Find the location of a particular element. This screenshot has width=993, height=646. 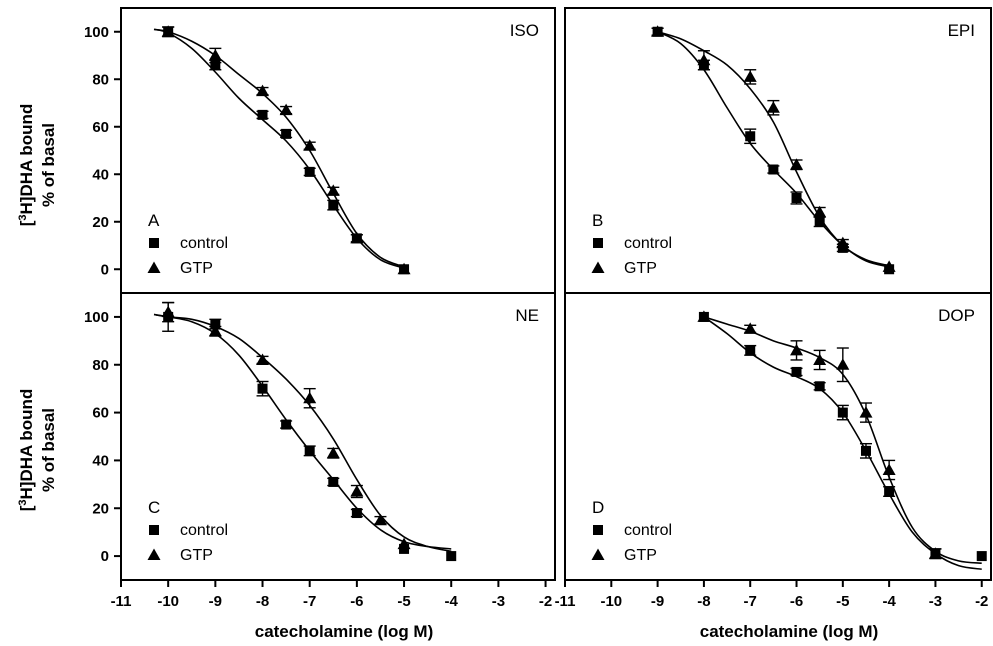

fit-curve-control is located at coordinates (302, 431).